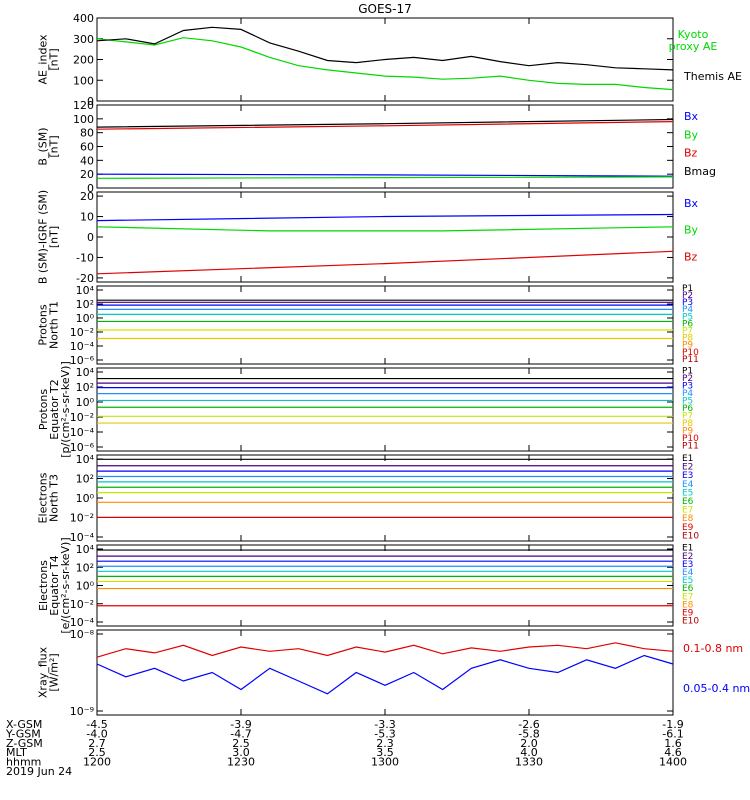 This screenshot has height=800, width=750. I want to click on footer-value: 4.6, so click(673, 752).